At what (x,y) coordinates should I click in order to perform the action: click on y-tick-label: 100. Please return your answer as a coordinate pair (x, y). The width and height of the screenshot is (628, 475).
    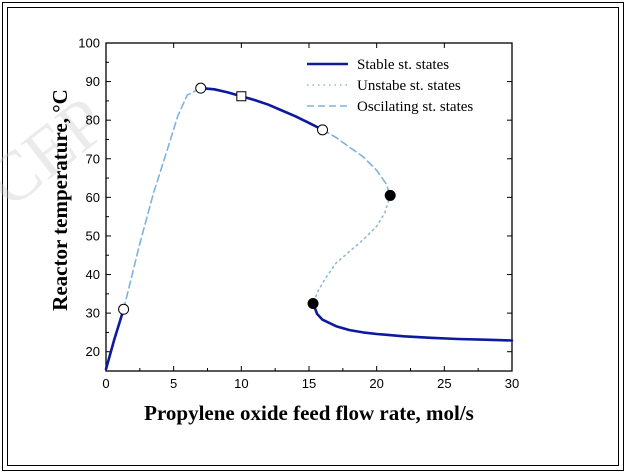
    Looking at the image, I should click on (89, 43).